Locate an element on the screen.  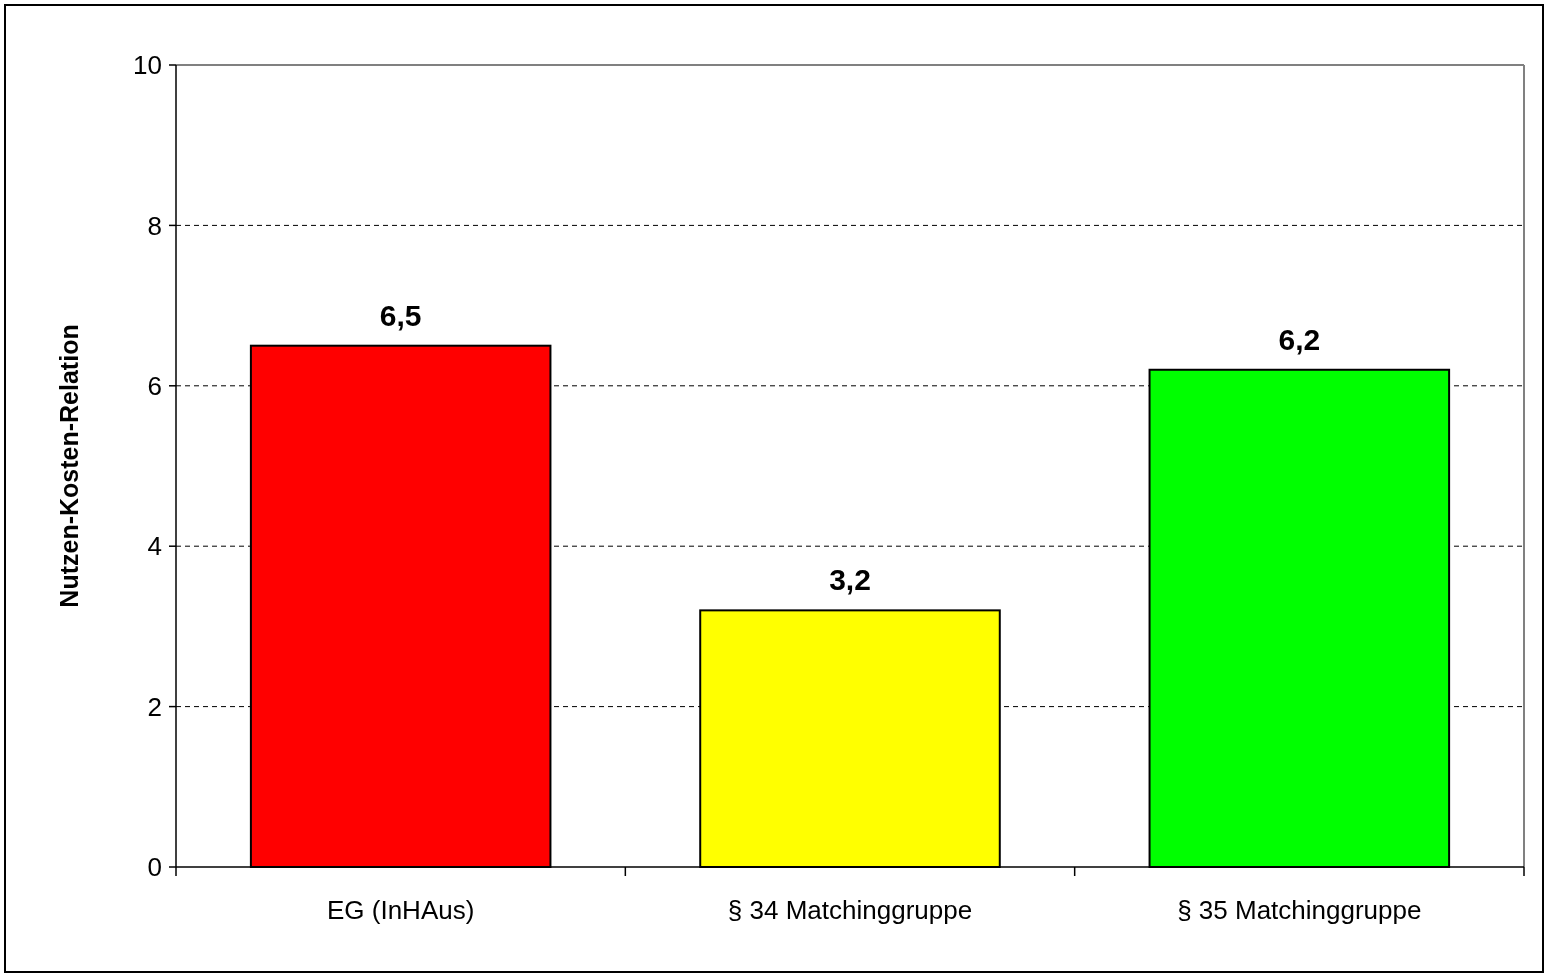
x-tick-label: § 34 Matchinggruppe is located at coordinates (850, 910).